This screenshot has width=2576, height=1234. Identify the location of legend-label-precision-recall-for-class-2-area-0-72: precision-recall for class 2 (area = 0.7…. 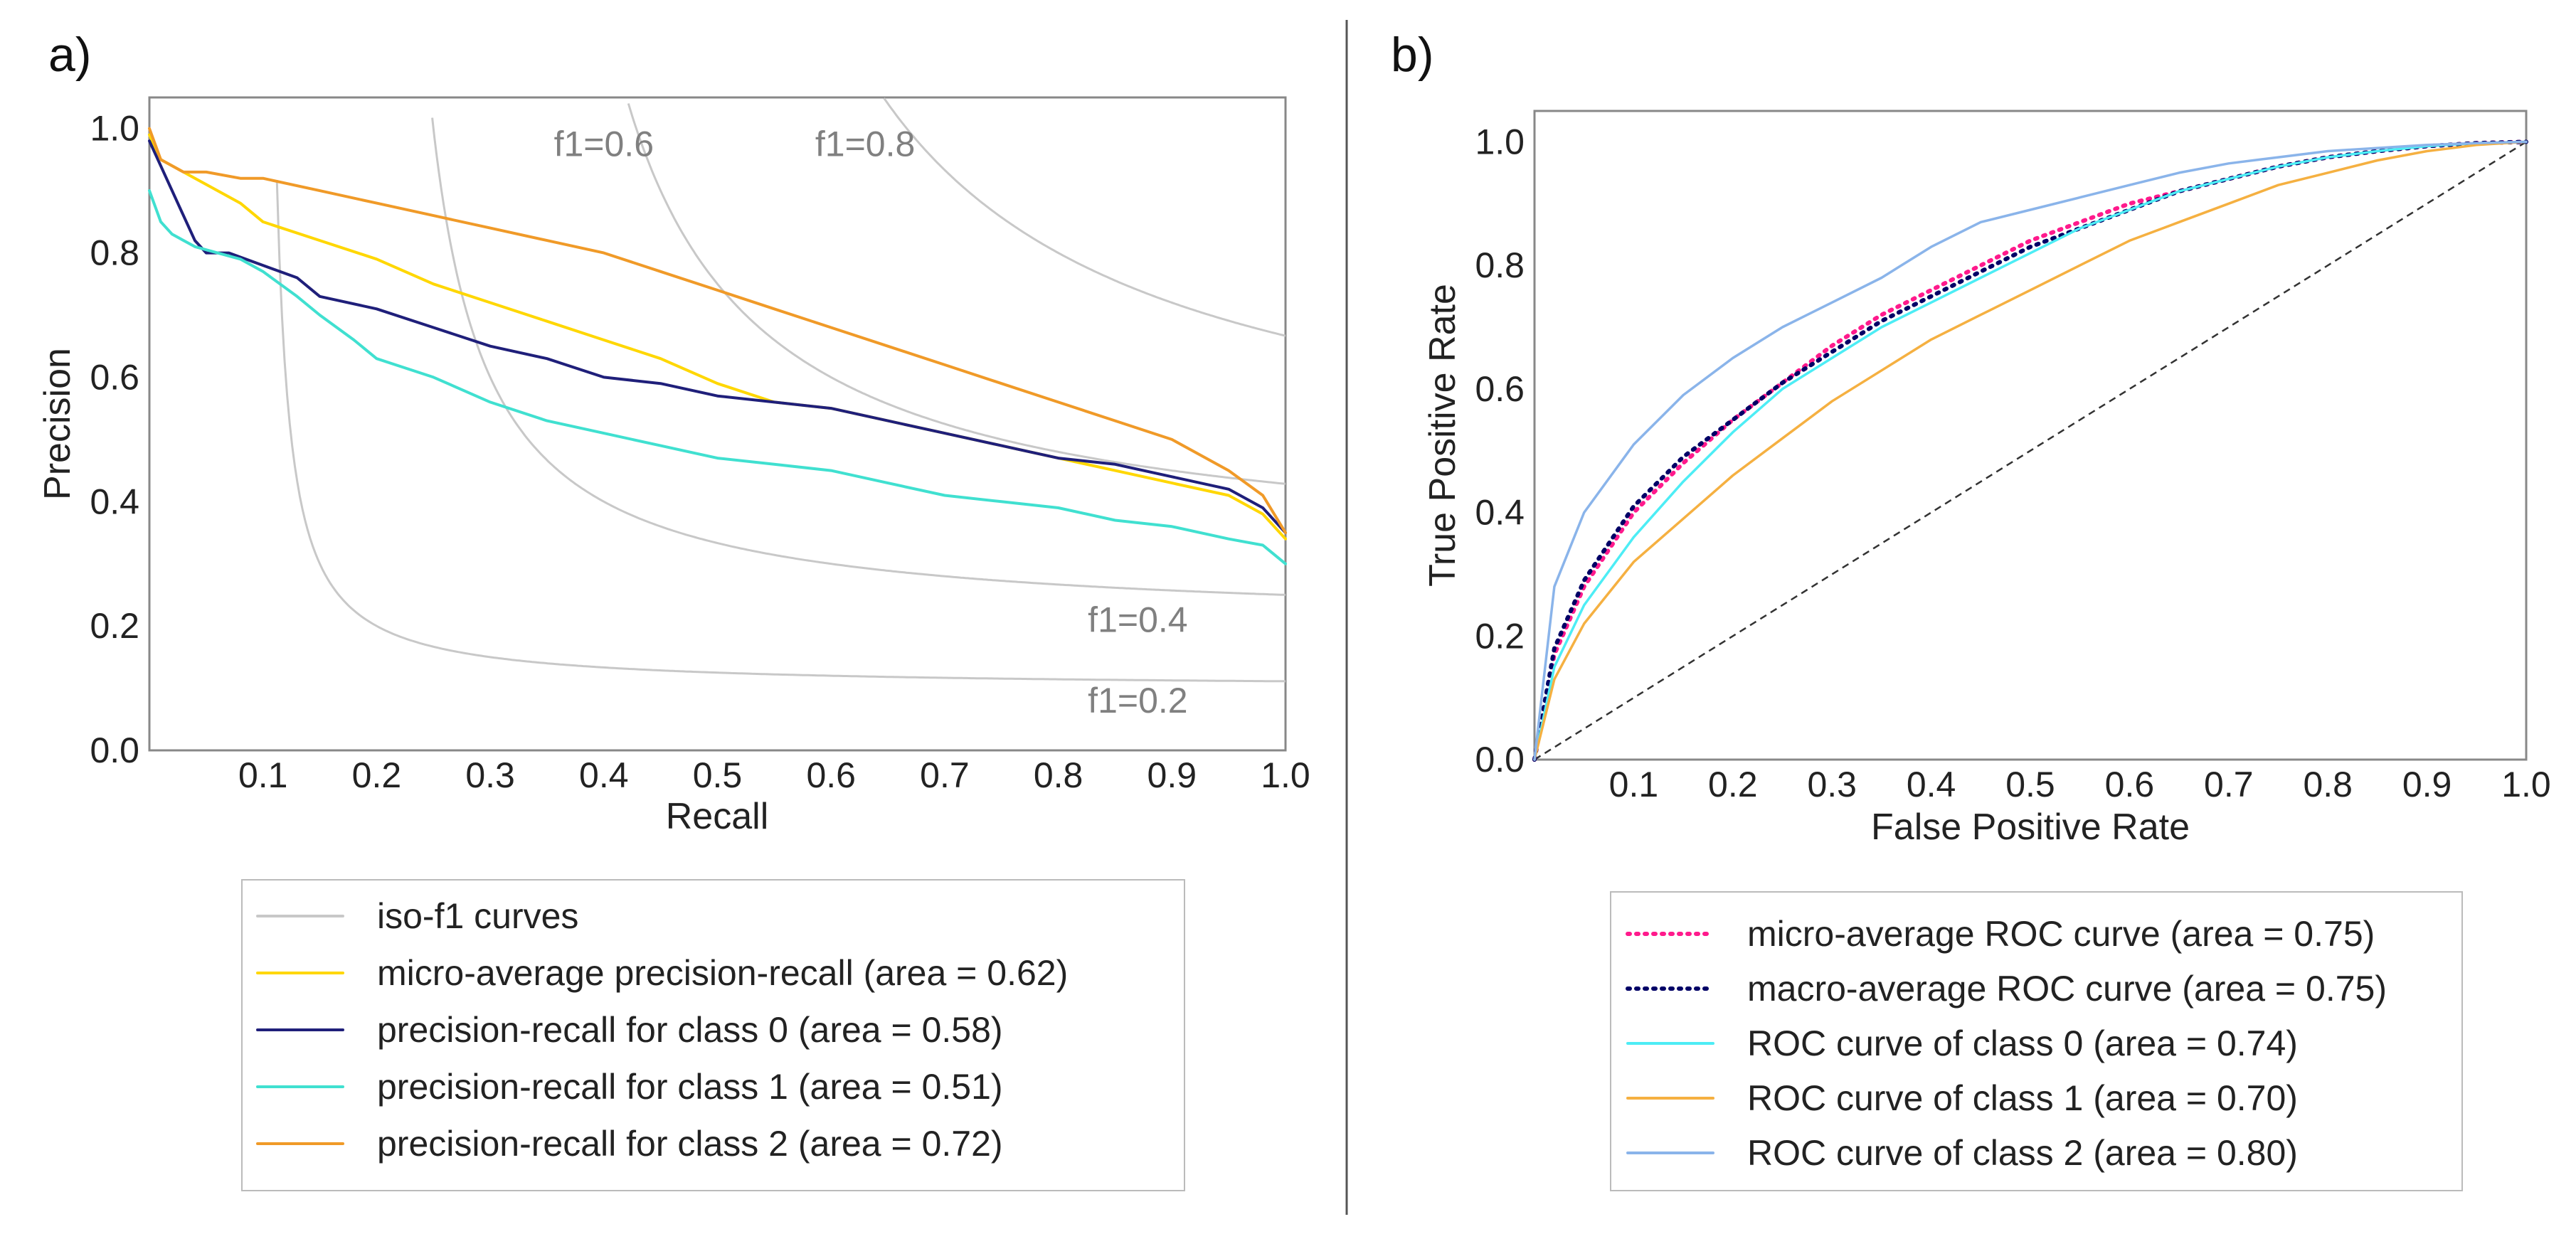
(690, 1144).